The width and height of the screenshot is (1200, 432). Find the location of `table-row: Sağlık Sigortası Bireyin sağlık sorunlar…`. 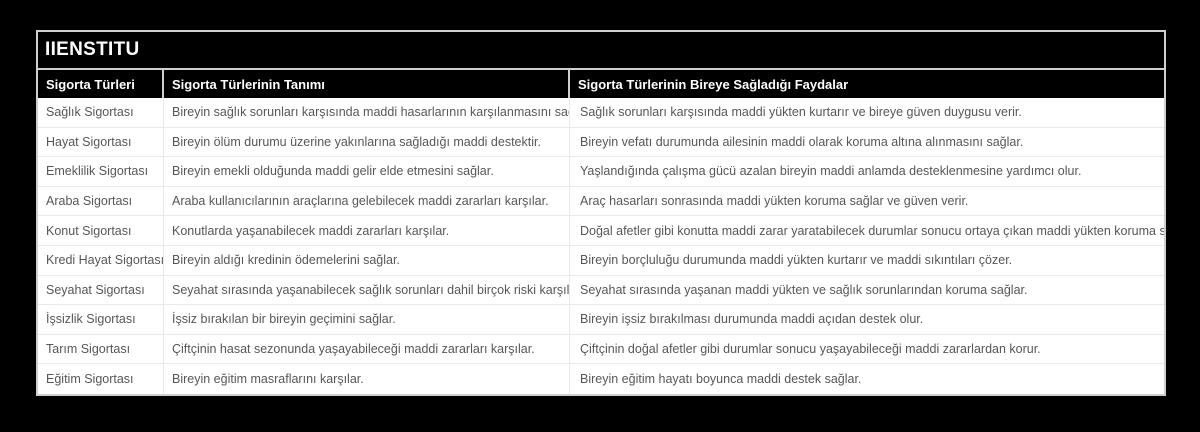

table-row: Sağlık Sigortası Bireyin sağlık sorunlar… is located at coordinates (601, 113).